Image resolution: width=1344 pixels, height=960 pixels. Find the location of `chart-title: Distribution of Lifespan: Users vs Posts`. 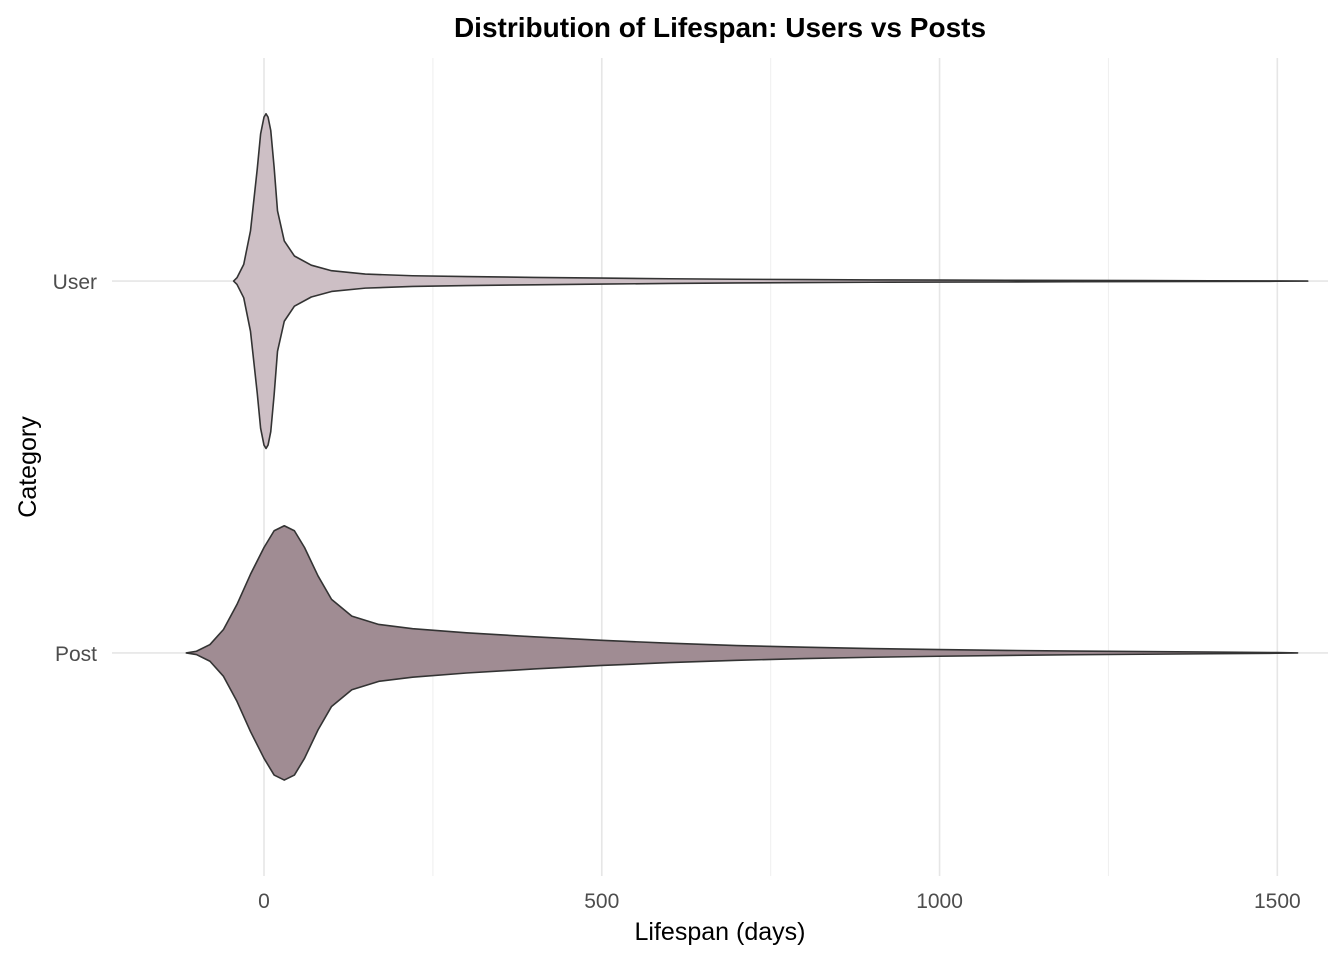

chart-title: Distribution of Lifespan: Users vs Posts is located at coordinates (720, 27).